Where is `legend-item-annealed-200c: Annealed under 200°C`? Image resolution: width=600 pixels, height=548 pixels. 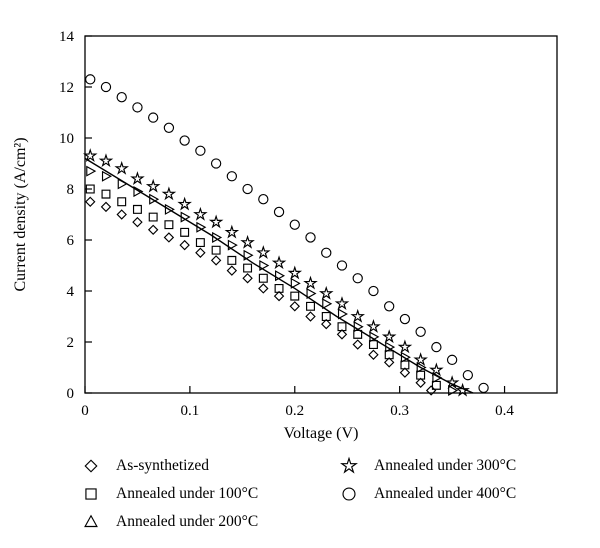 legend-item-annealed-200c: Annealed under 200°C is located at coordinates (209, 522).